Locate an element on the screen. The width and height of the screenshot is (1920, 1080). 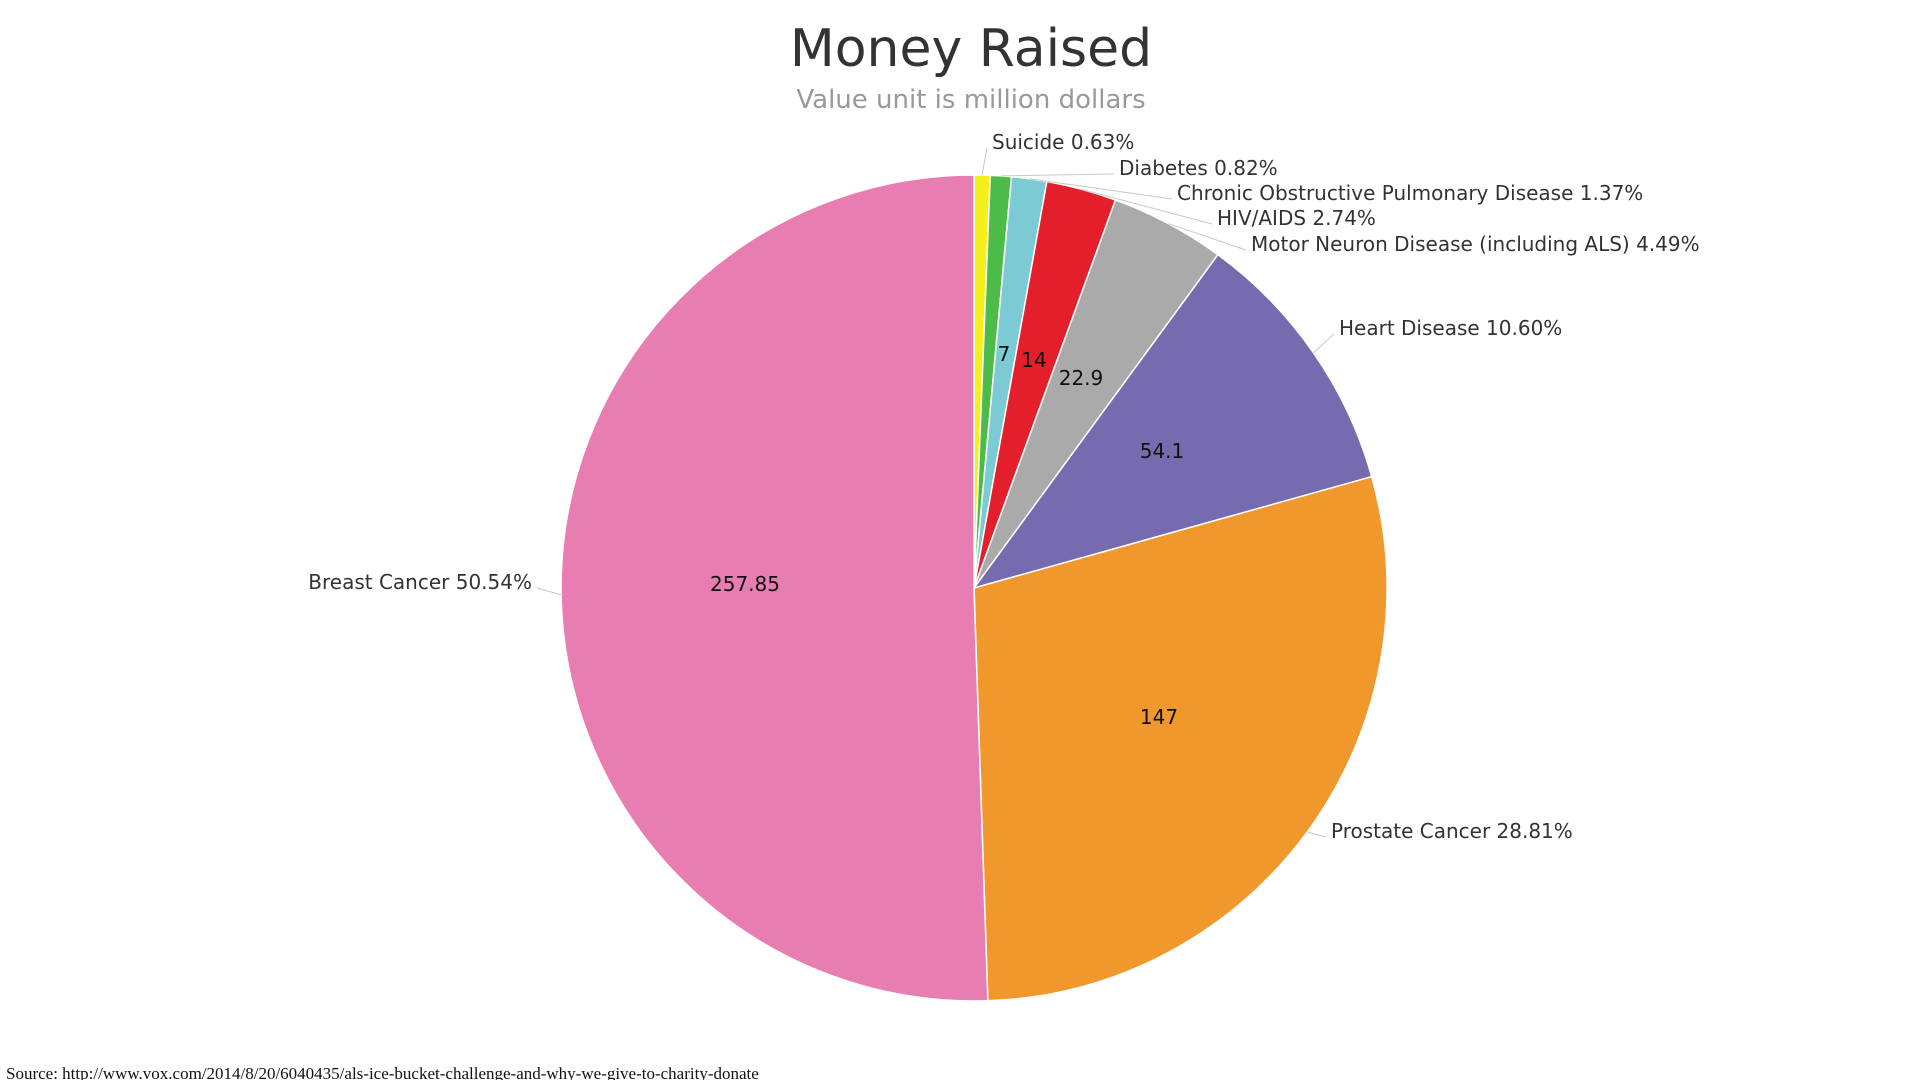
leader-line-motor-neuron-disease-including-als is located at coordinates (1207, 237).